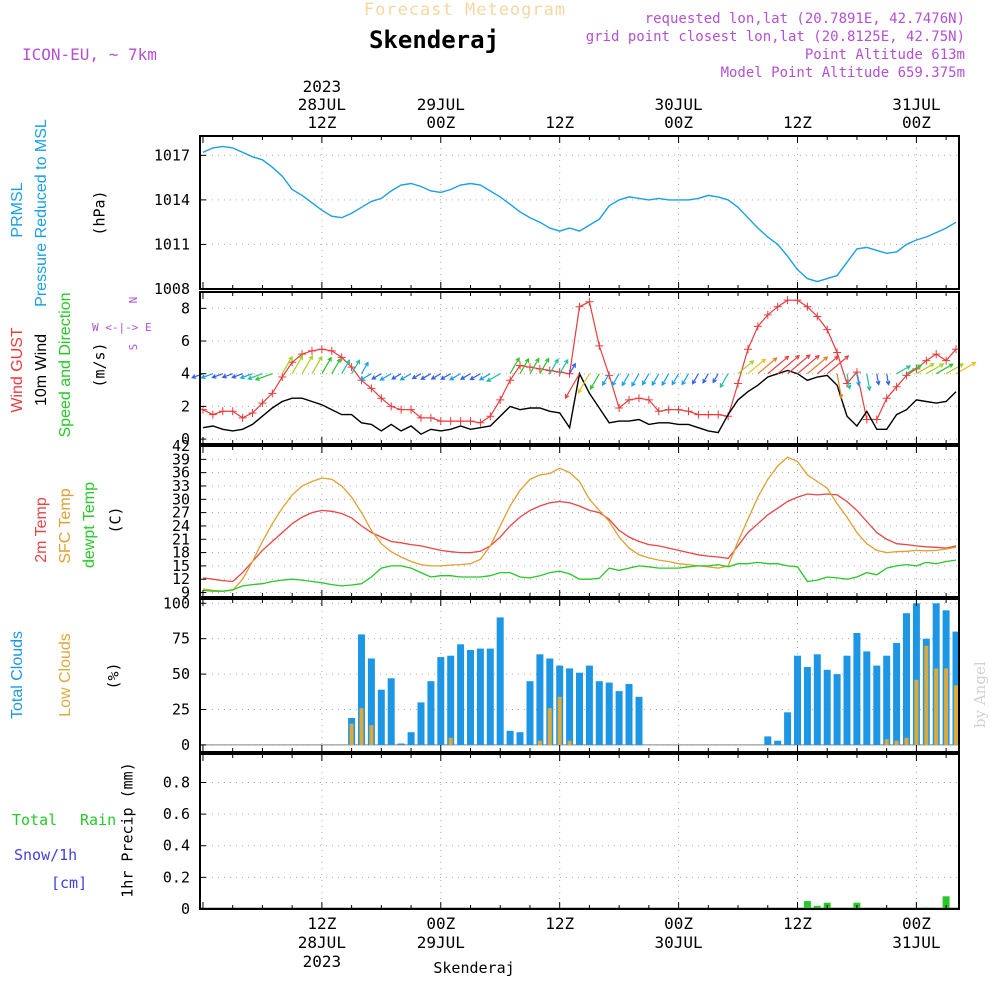 This screenshot has height=1000, width=1000. What do you see at coordinates (89, 525) in the screenshot?
I see `dewpt-temp-label: dewpt Temp` at bounding box center [89, 525].